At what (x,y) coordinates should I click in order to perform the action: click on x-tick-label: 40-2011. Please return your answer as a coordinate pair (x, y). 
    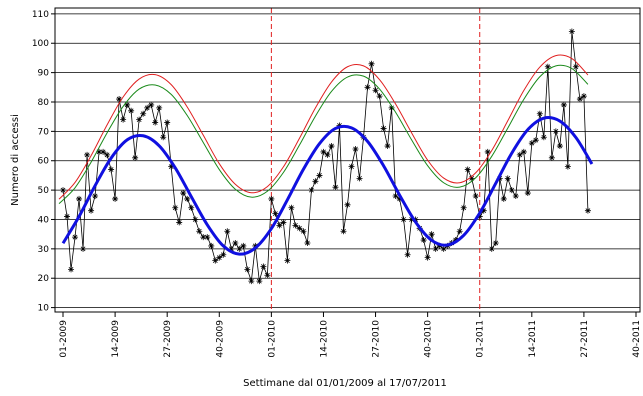
    Looking at the image, I should click on (637, 339).